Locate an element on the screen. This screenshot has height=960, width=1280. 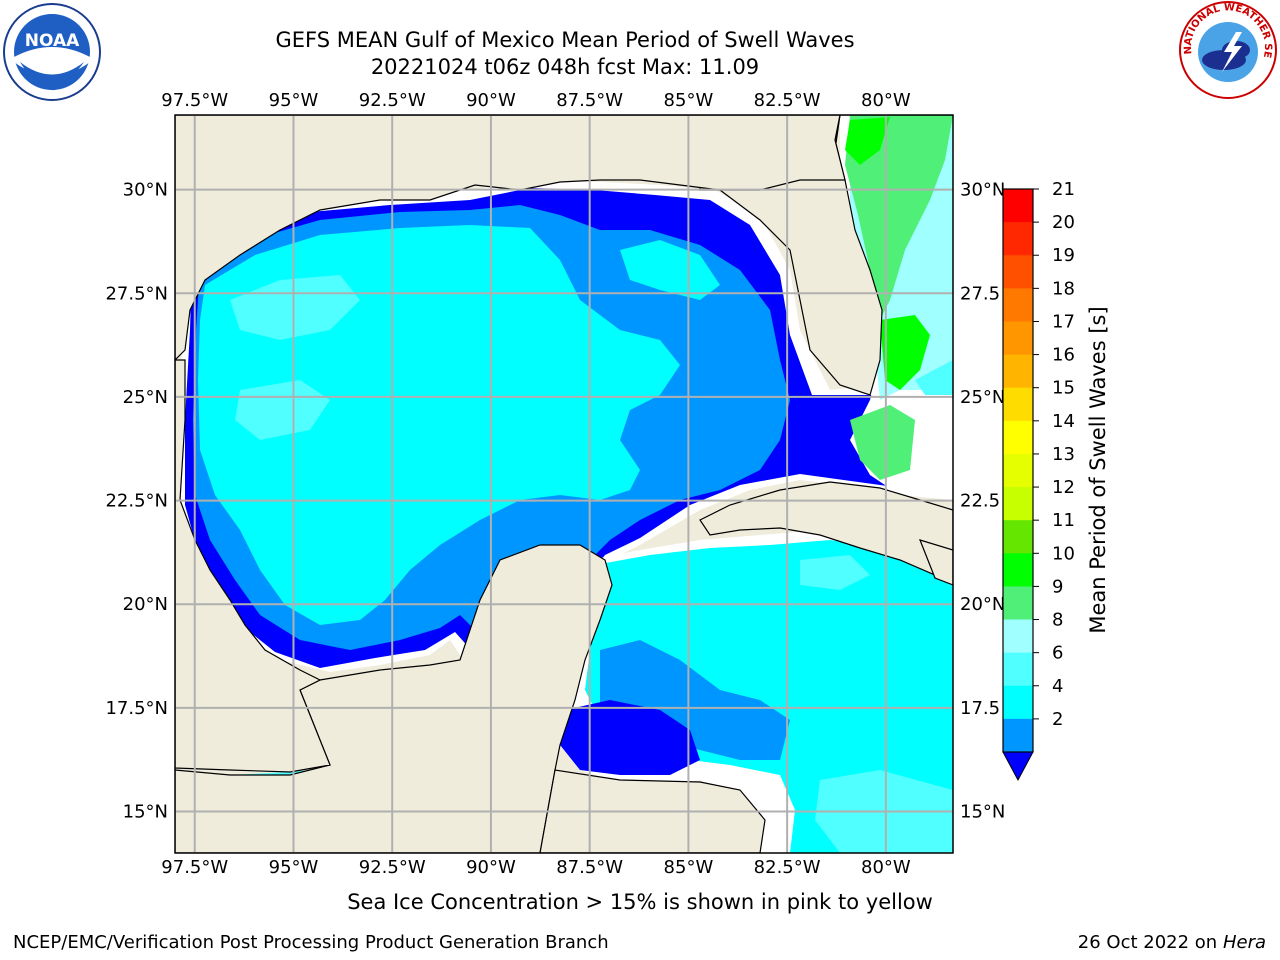
colorbar-under-triangle is located at coordinates (1018, 766).